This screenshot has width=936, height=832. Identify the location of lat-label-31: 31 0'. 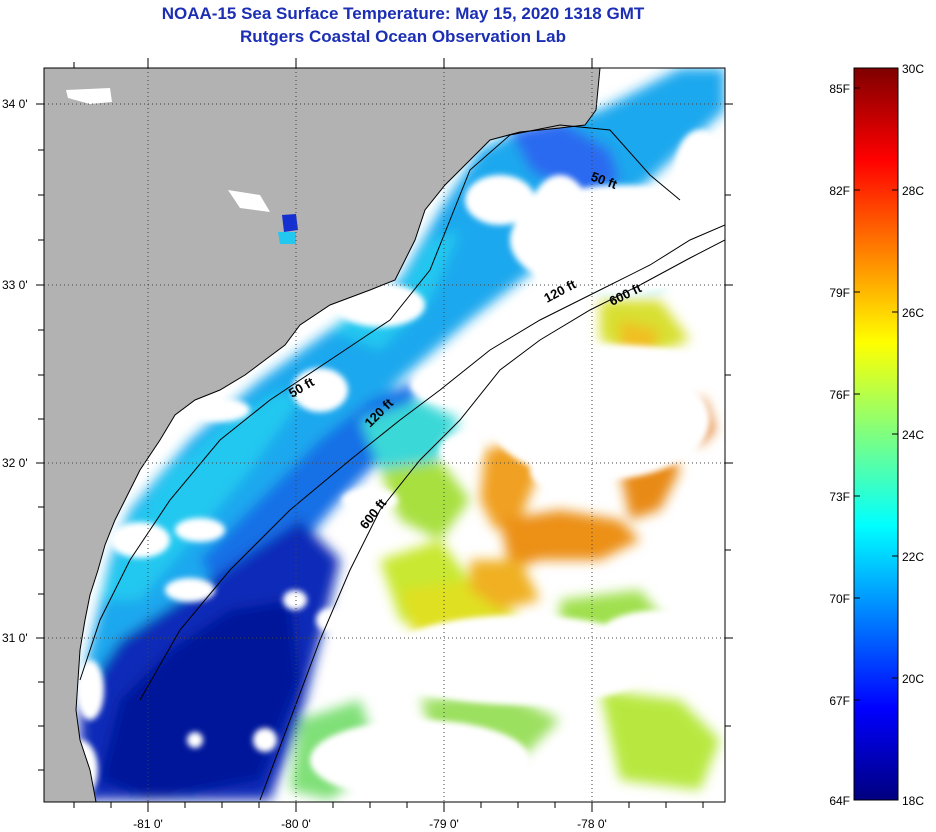
(15, 638).